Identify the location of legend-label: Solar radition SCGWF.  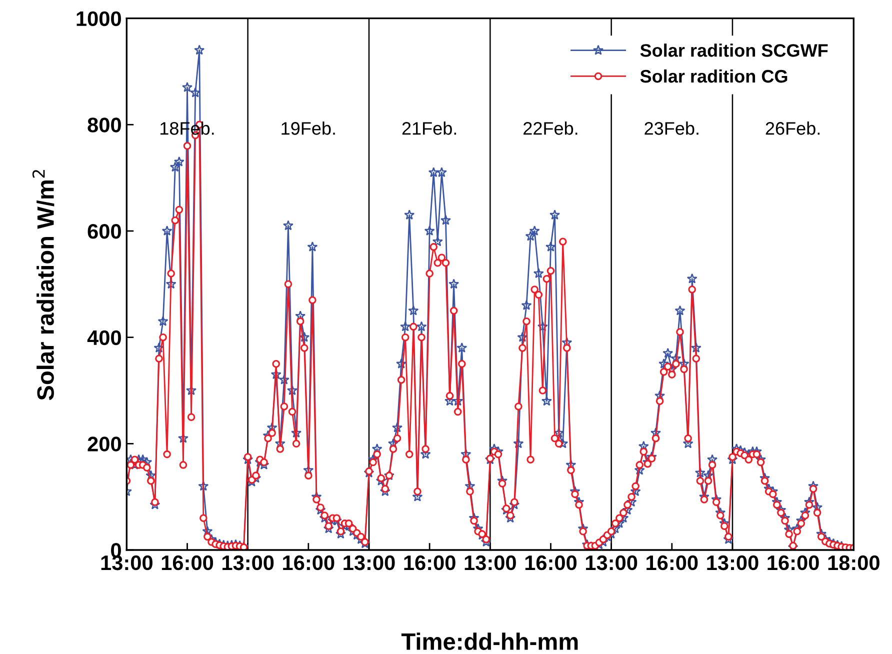
(734, 50).